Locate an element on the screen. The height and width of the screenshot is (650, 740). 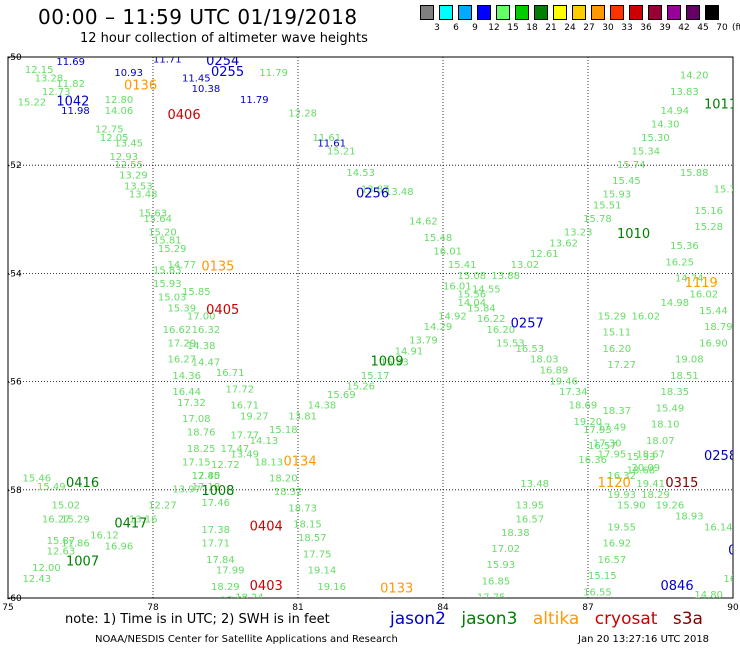
wave-height-point: 12.80 is located at coordinates (119, 100).